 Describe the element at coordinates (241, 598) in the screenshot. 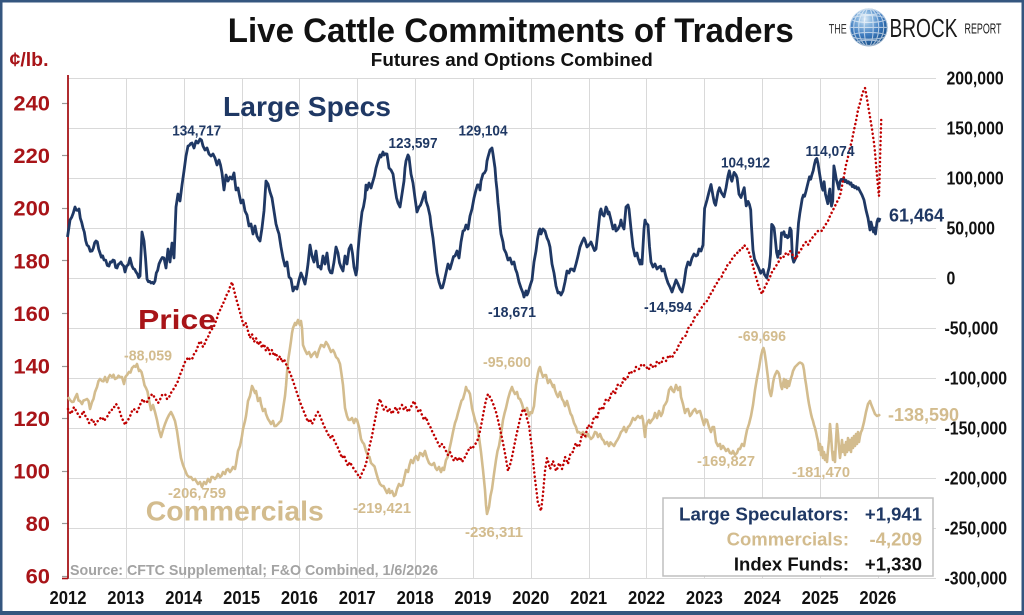

I see `svg-text: 2015` at that location.